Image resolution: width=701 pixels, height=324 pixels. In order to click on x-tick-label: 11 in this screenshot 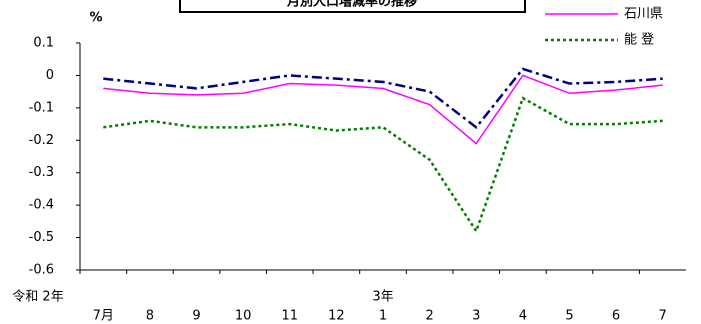, I will do `click(289, 316)`.